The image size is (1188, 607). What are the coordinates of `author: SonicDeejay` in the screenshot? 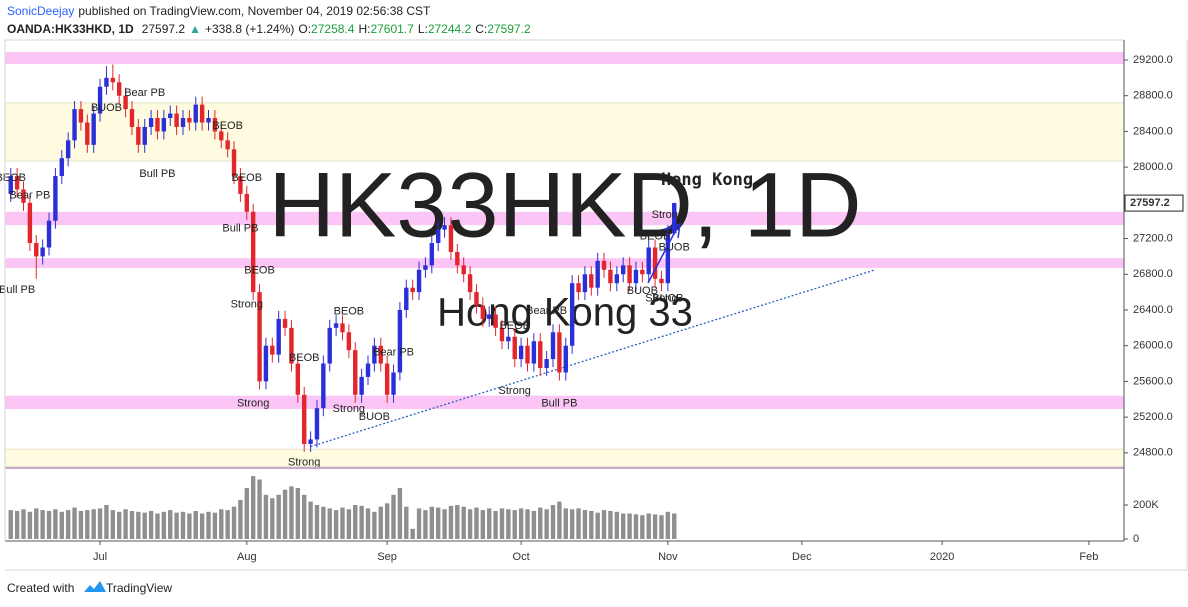 It's located at (40, 11).